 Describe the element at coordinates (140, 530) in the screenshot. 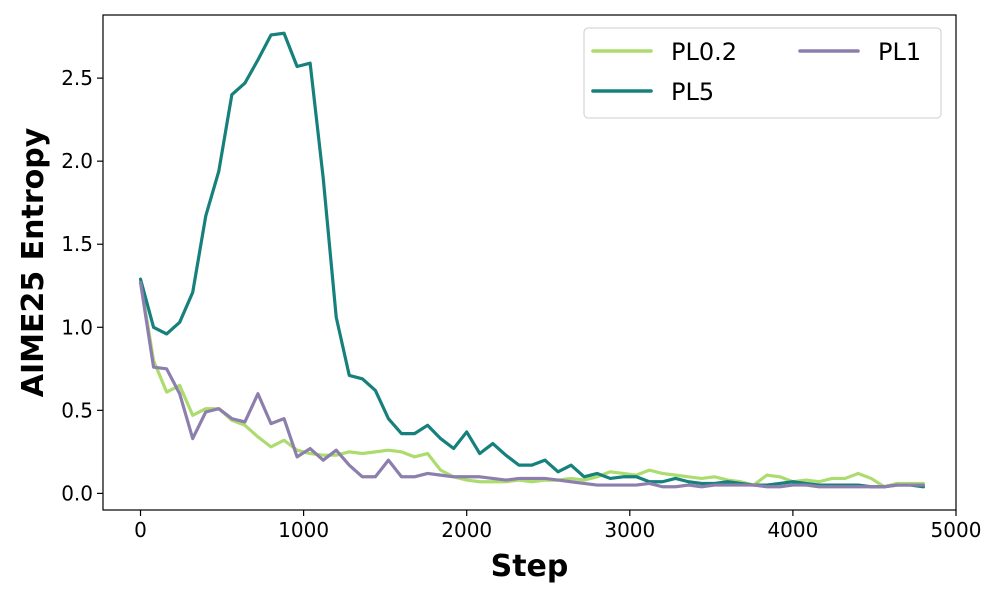

I see `x-tick-label: 0` at that location.